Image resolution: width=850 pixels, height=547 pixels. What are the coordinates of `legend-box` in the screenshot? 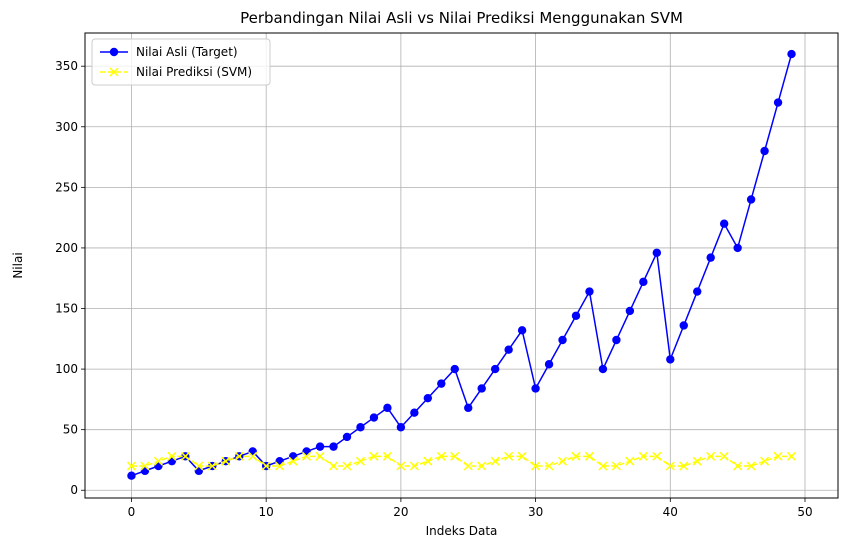 It's located at (181, 62).